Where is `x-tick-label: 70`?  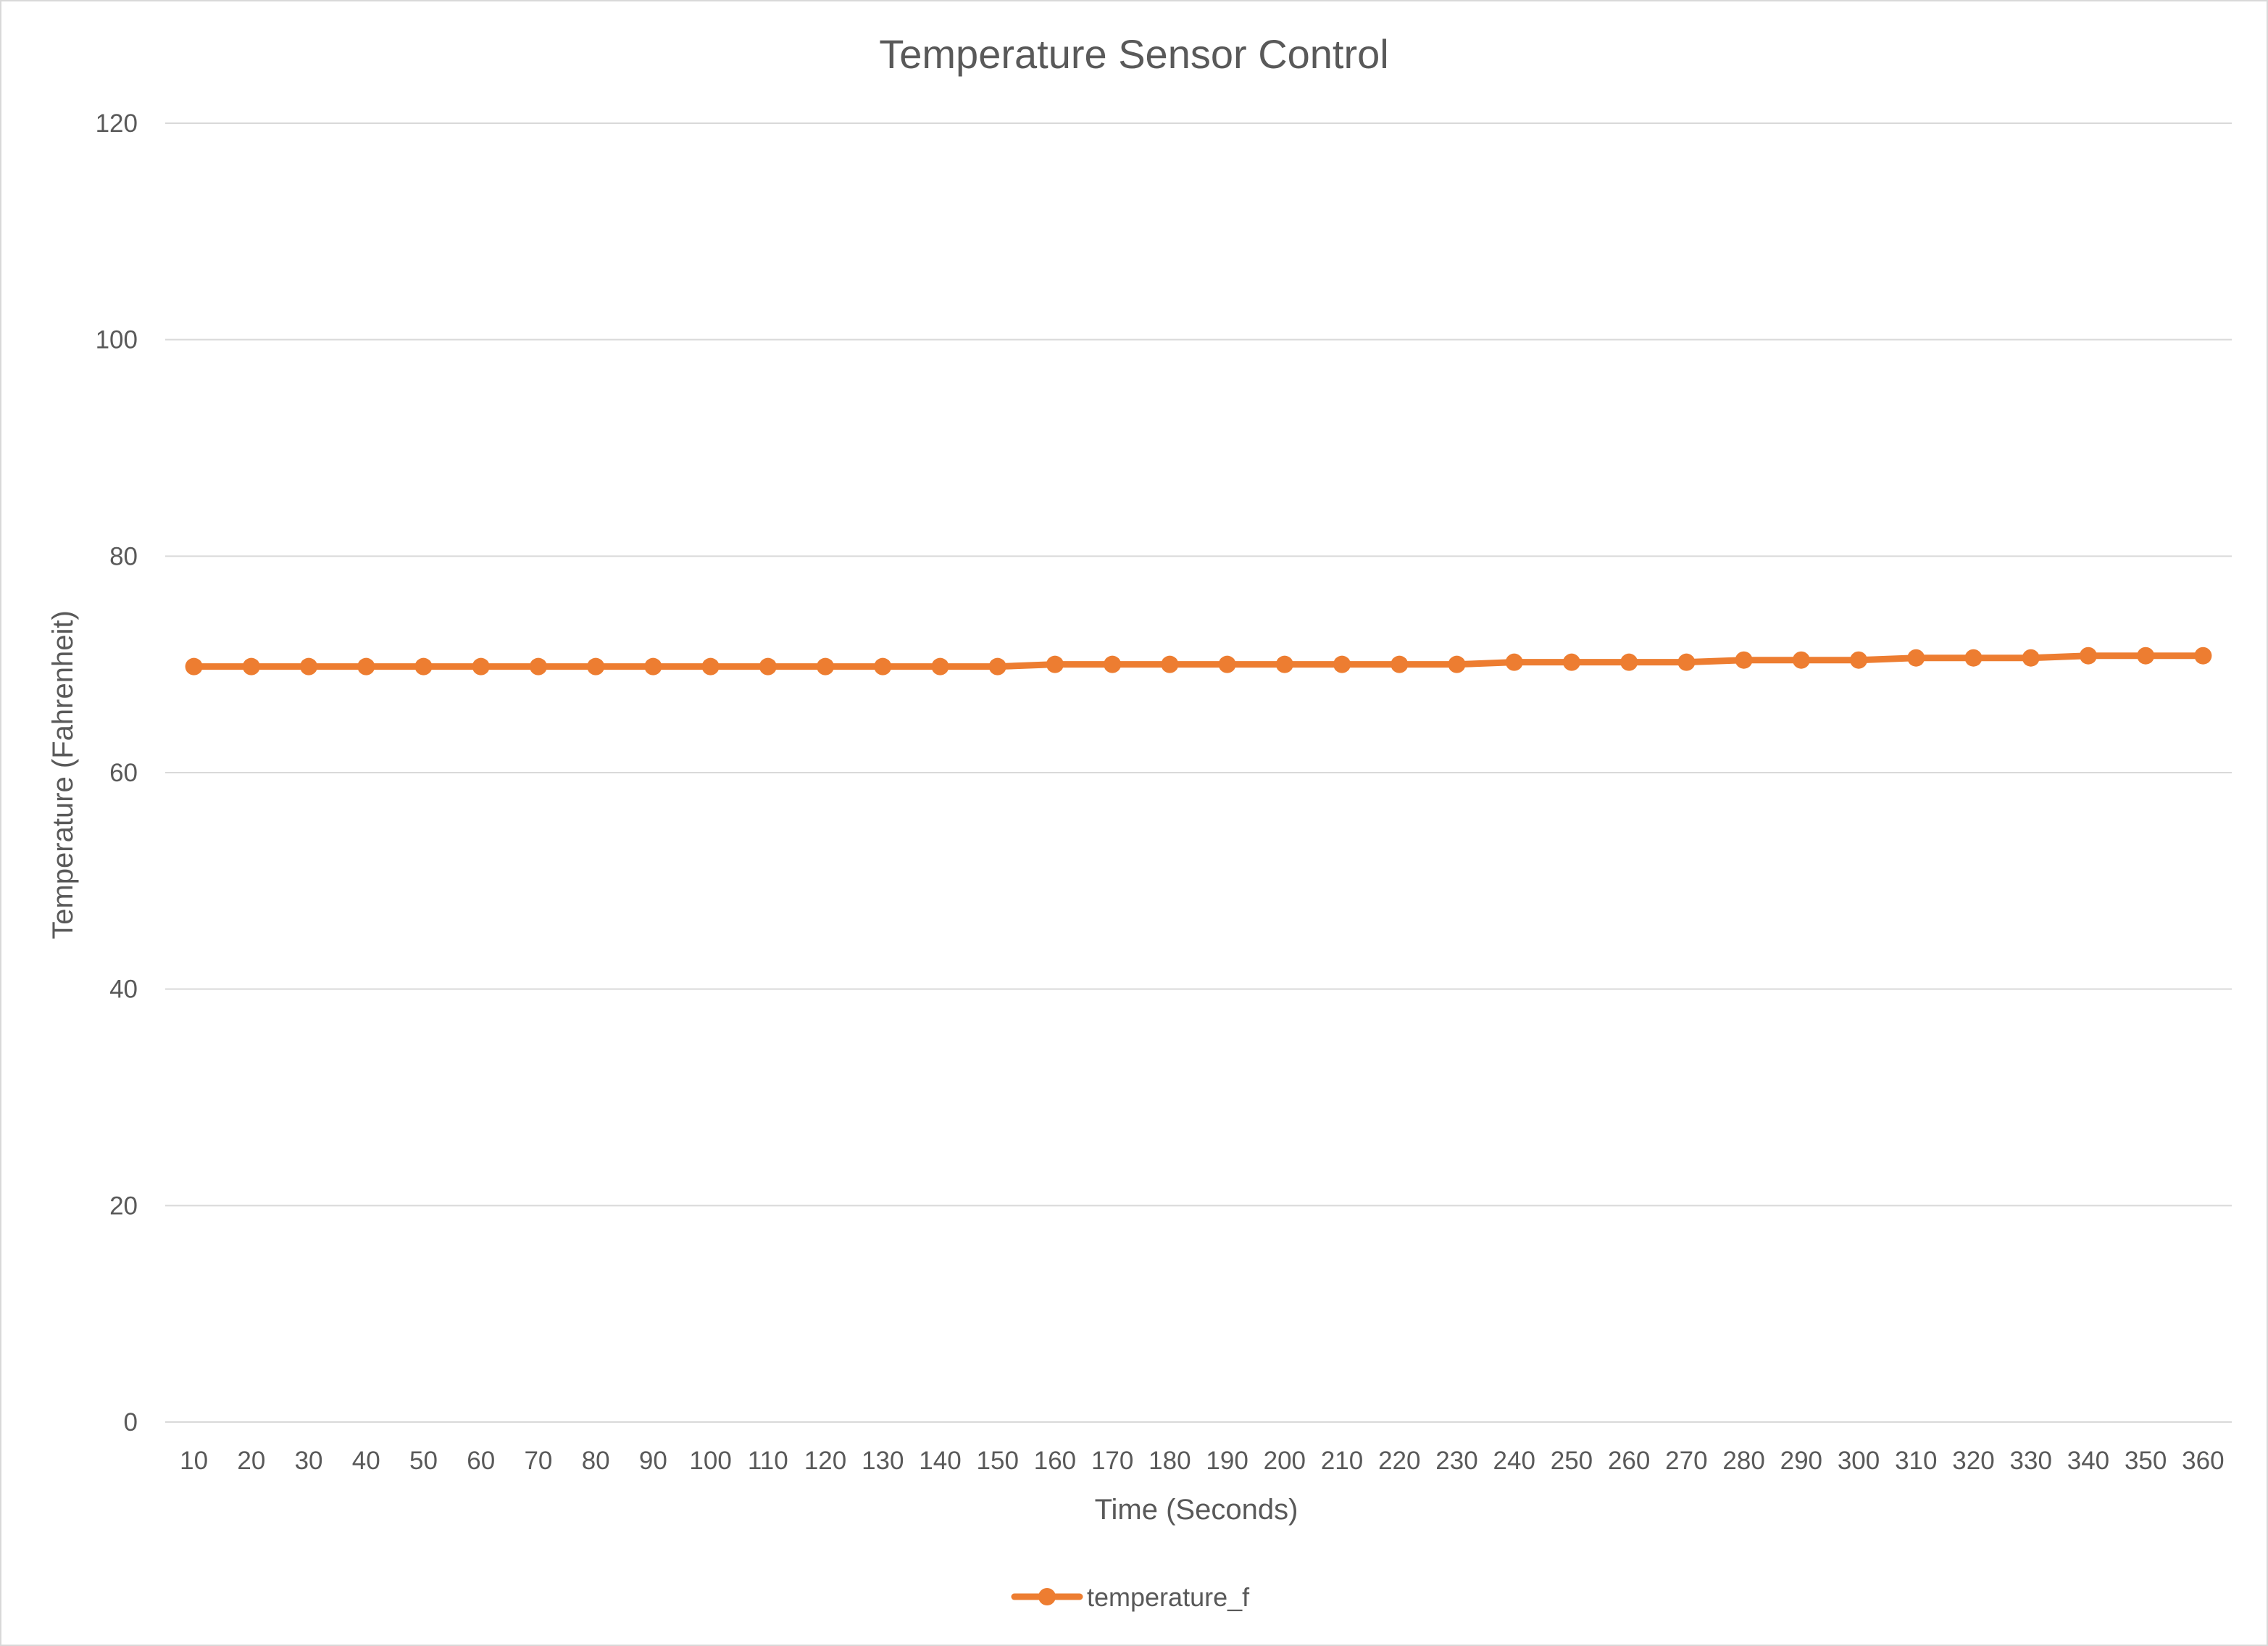
x-tick-label: 70 is located at coordinates (538, 1461).